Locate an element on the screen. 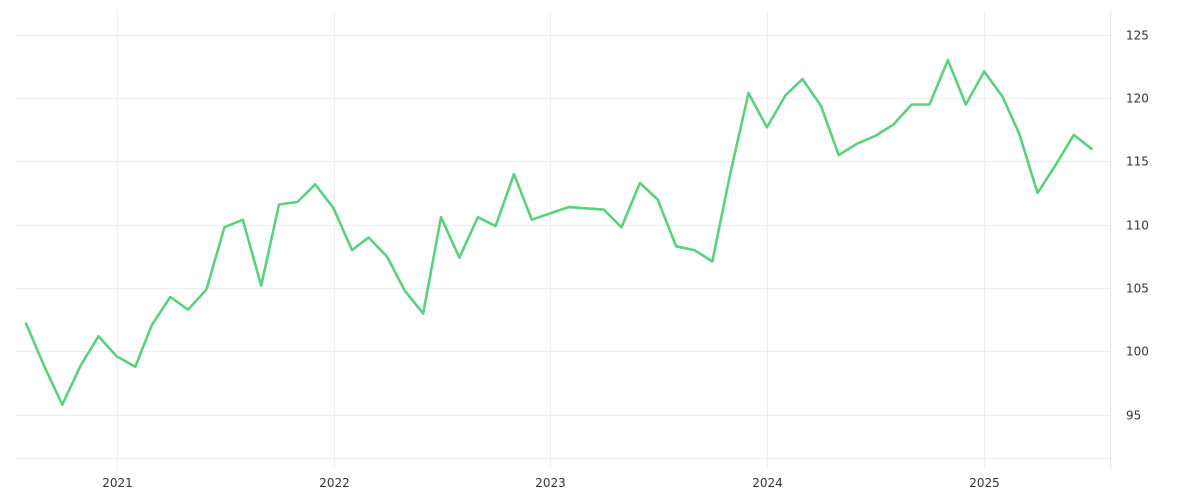 This screenshot has width=1200, height=500. y-tick-label: 105 is located at coordinates (1137, 289).